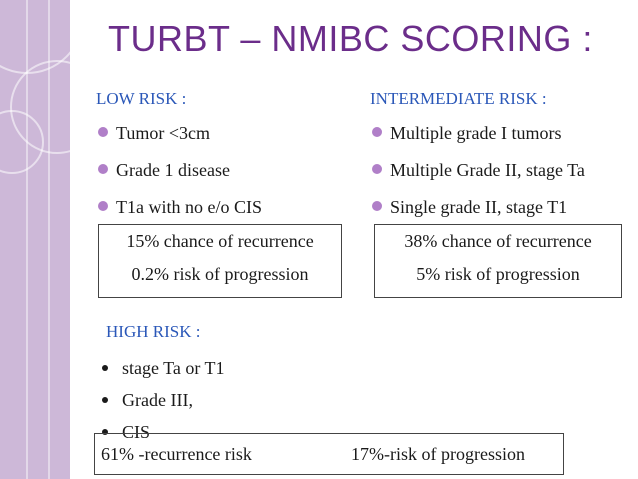 The image size is (638, 479). I want to click on list-item: Grade 1 disease, so click(179, 175).